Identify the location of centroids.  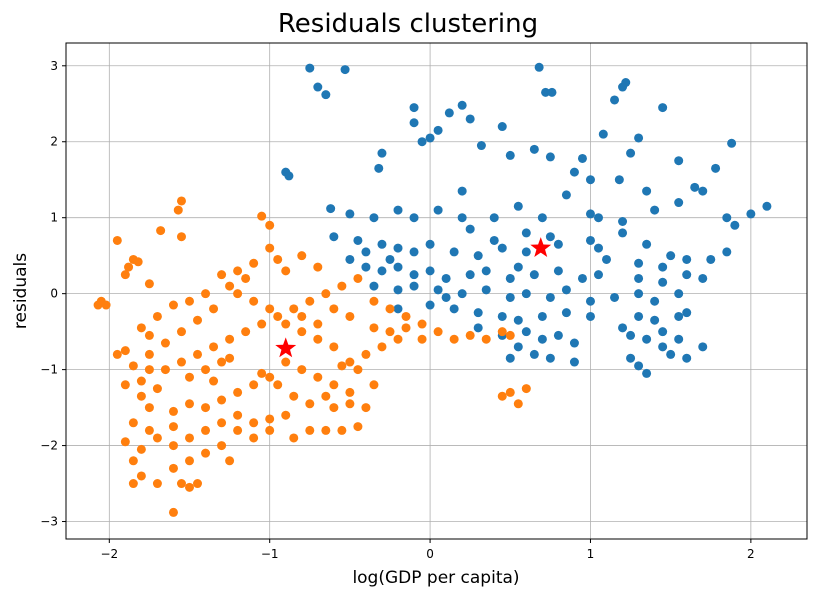
(413, 297).